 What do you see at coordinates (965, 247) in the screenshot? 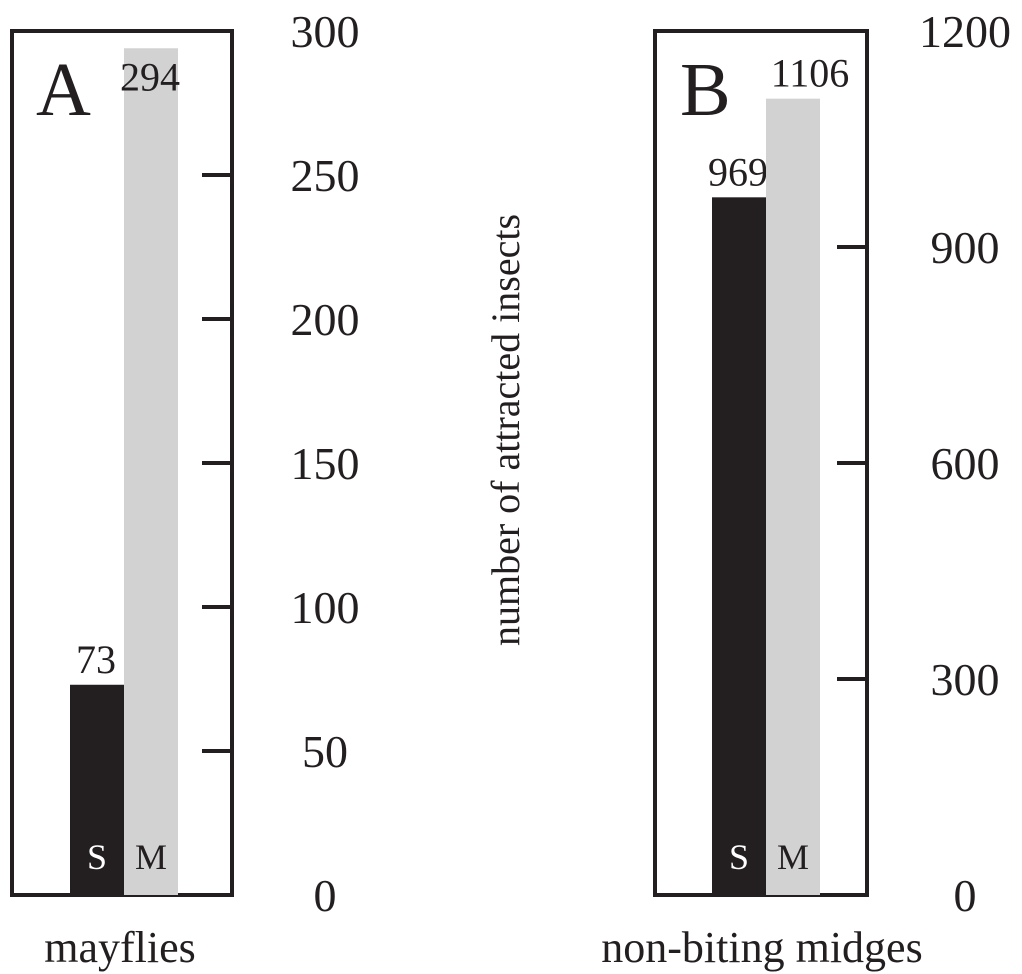
I see `panel-b-ytick-label: 900` at bounding box center [965, 247].